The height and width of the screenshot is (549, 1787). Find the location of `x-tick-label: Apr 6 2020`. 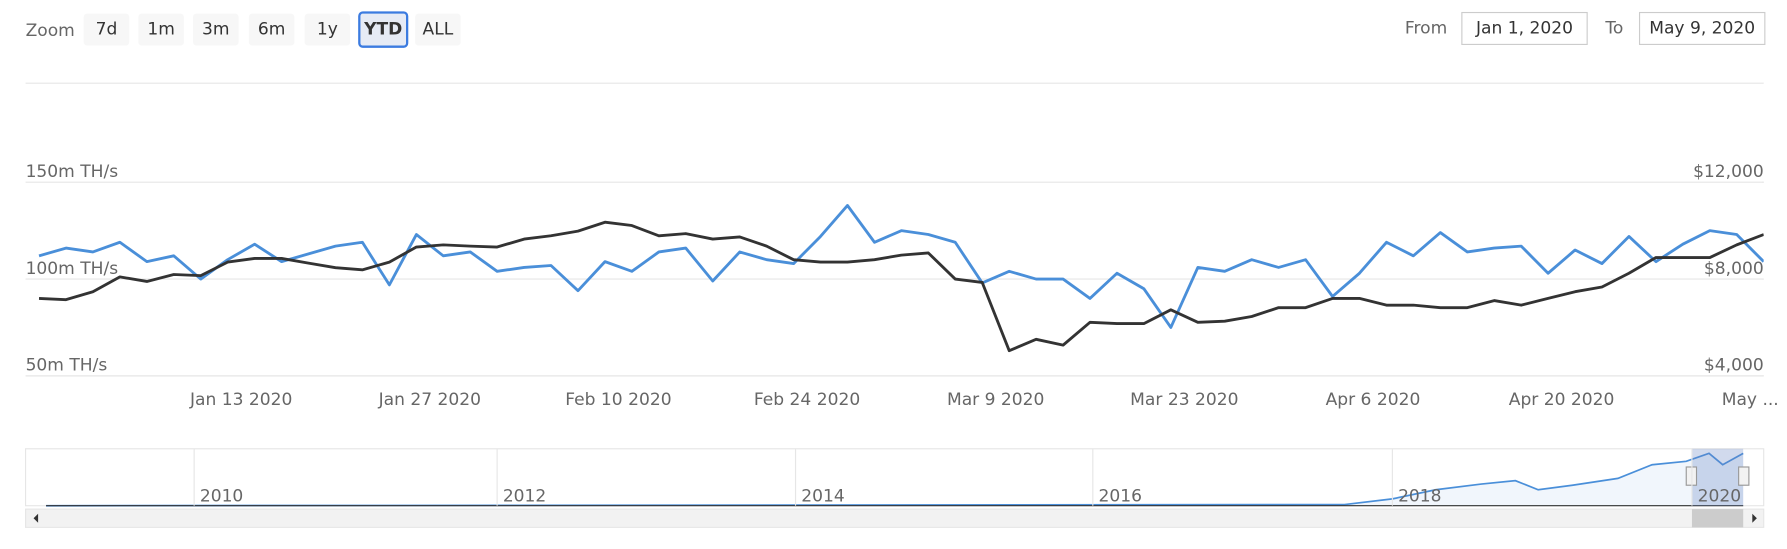

x-tick-label: Apr 6 2020 is located at coordinates (1373, 400).